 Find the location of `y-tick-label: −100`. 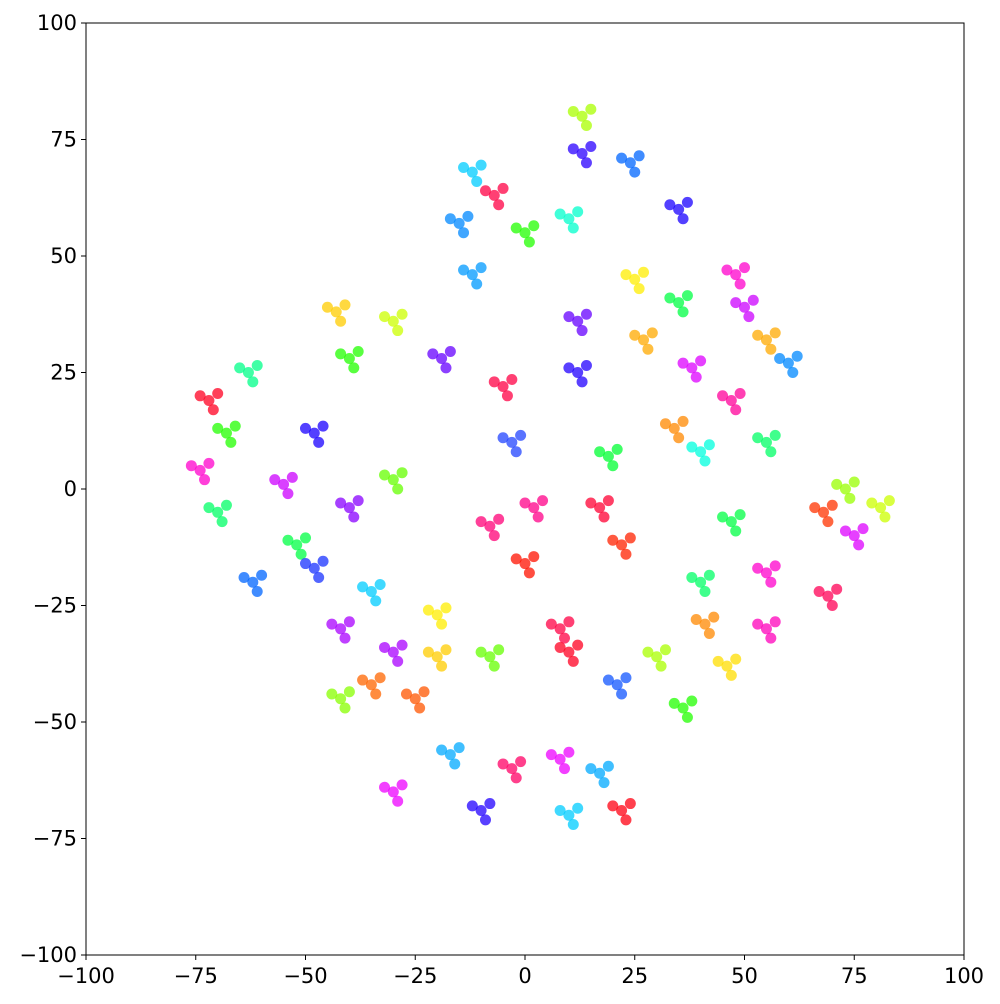

y-tick-label: −100 is located at coordinates (48, 955).